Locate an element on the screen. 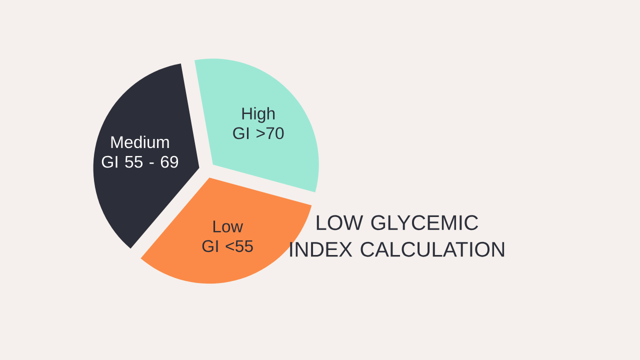  slice-label: Low GI <55 is located at coordinates (227, 236).